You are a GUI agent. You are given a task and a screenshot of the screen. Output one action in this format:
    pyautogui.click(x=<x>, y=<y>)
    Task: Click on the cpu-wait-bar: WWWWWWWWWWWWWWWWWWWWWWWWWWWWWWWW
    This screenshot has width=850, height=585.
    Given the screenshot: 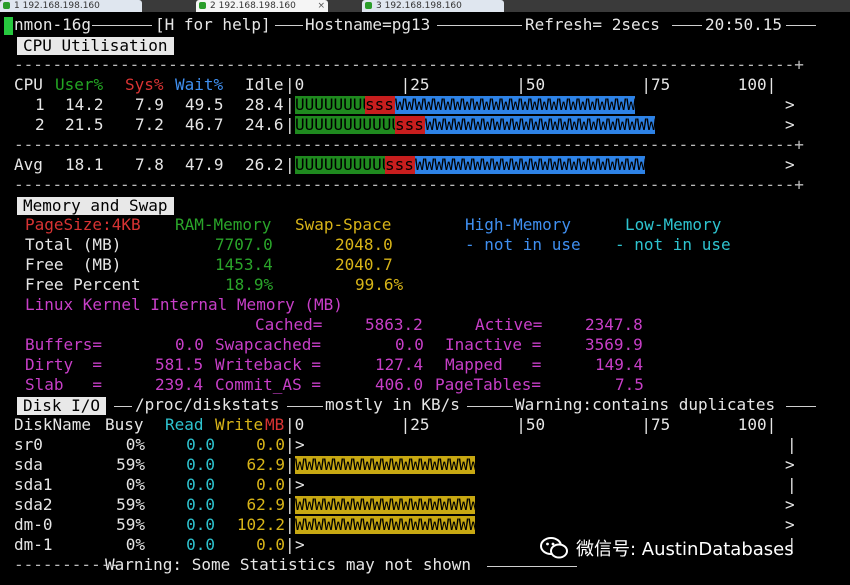 What is the action you would take?
    pyautogui.click(x=515, y=105)
    